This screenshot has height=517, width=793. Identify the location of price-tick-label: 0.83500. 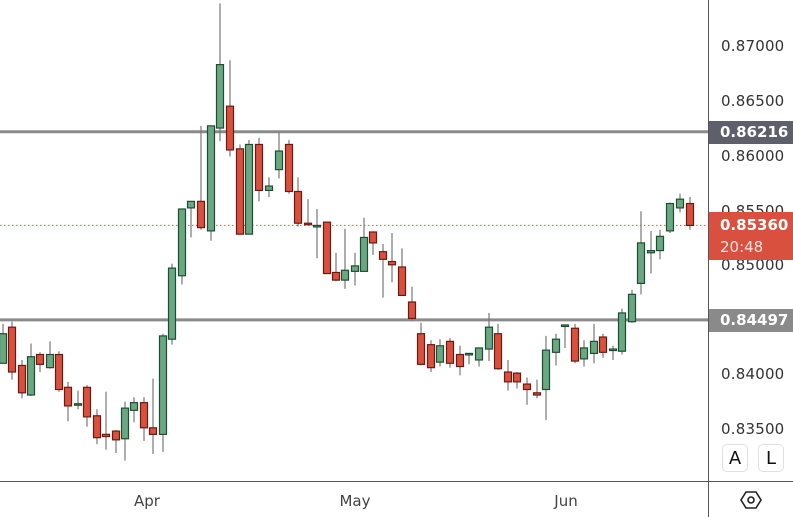
(753, 429).